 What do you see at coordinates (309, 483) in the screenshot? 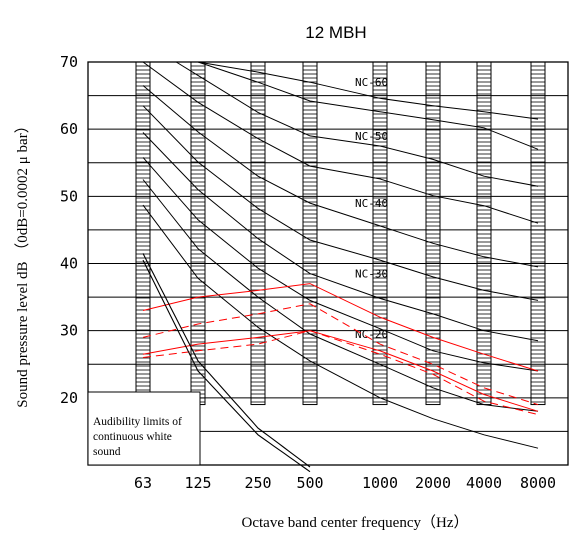
I see `x-tick-label: 500` at bounding box center [309, 483].